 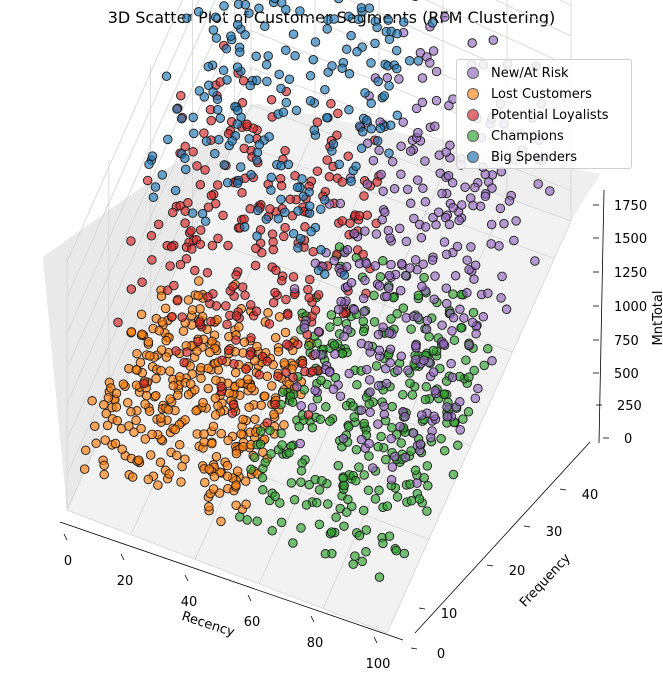 What do you see at coordinates (473, 157) in the screenshot?
I see `legend-marker` at bounding box center [473, 157].